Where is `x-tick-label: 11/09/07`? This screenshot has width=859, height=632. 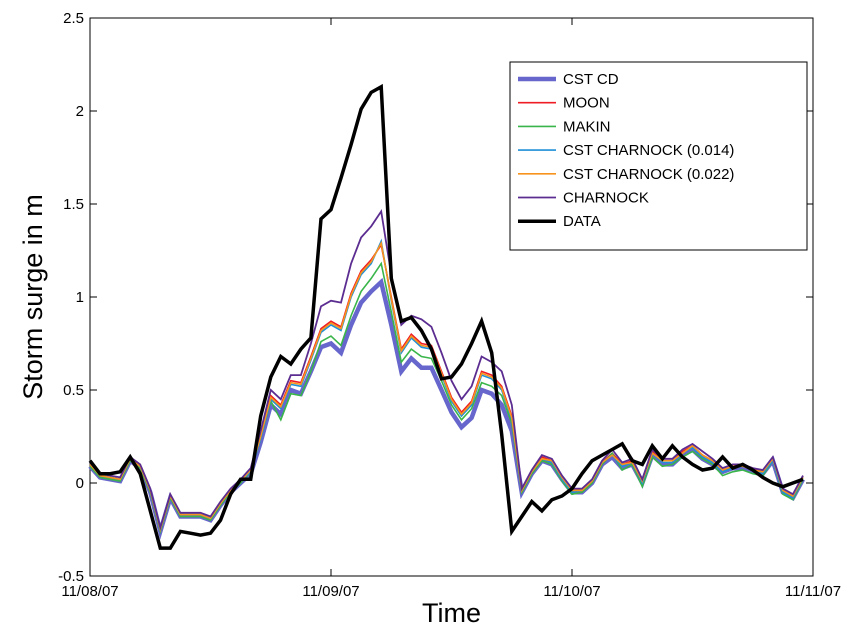
x-tick-label: 11/09/07 is located at coordinates (330, 591).